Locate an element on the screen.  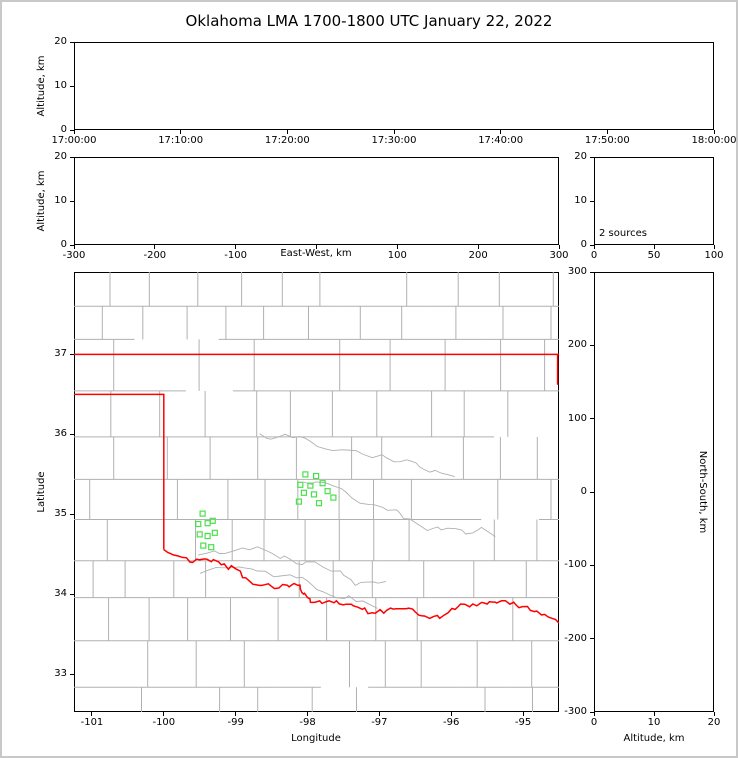
tick-label: 17:40:00 is located at coordinates (501, 140).